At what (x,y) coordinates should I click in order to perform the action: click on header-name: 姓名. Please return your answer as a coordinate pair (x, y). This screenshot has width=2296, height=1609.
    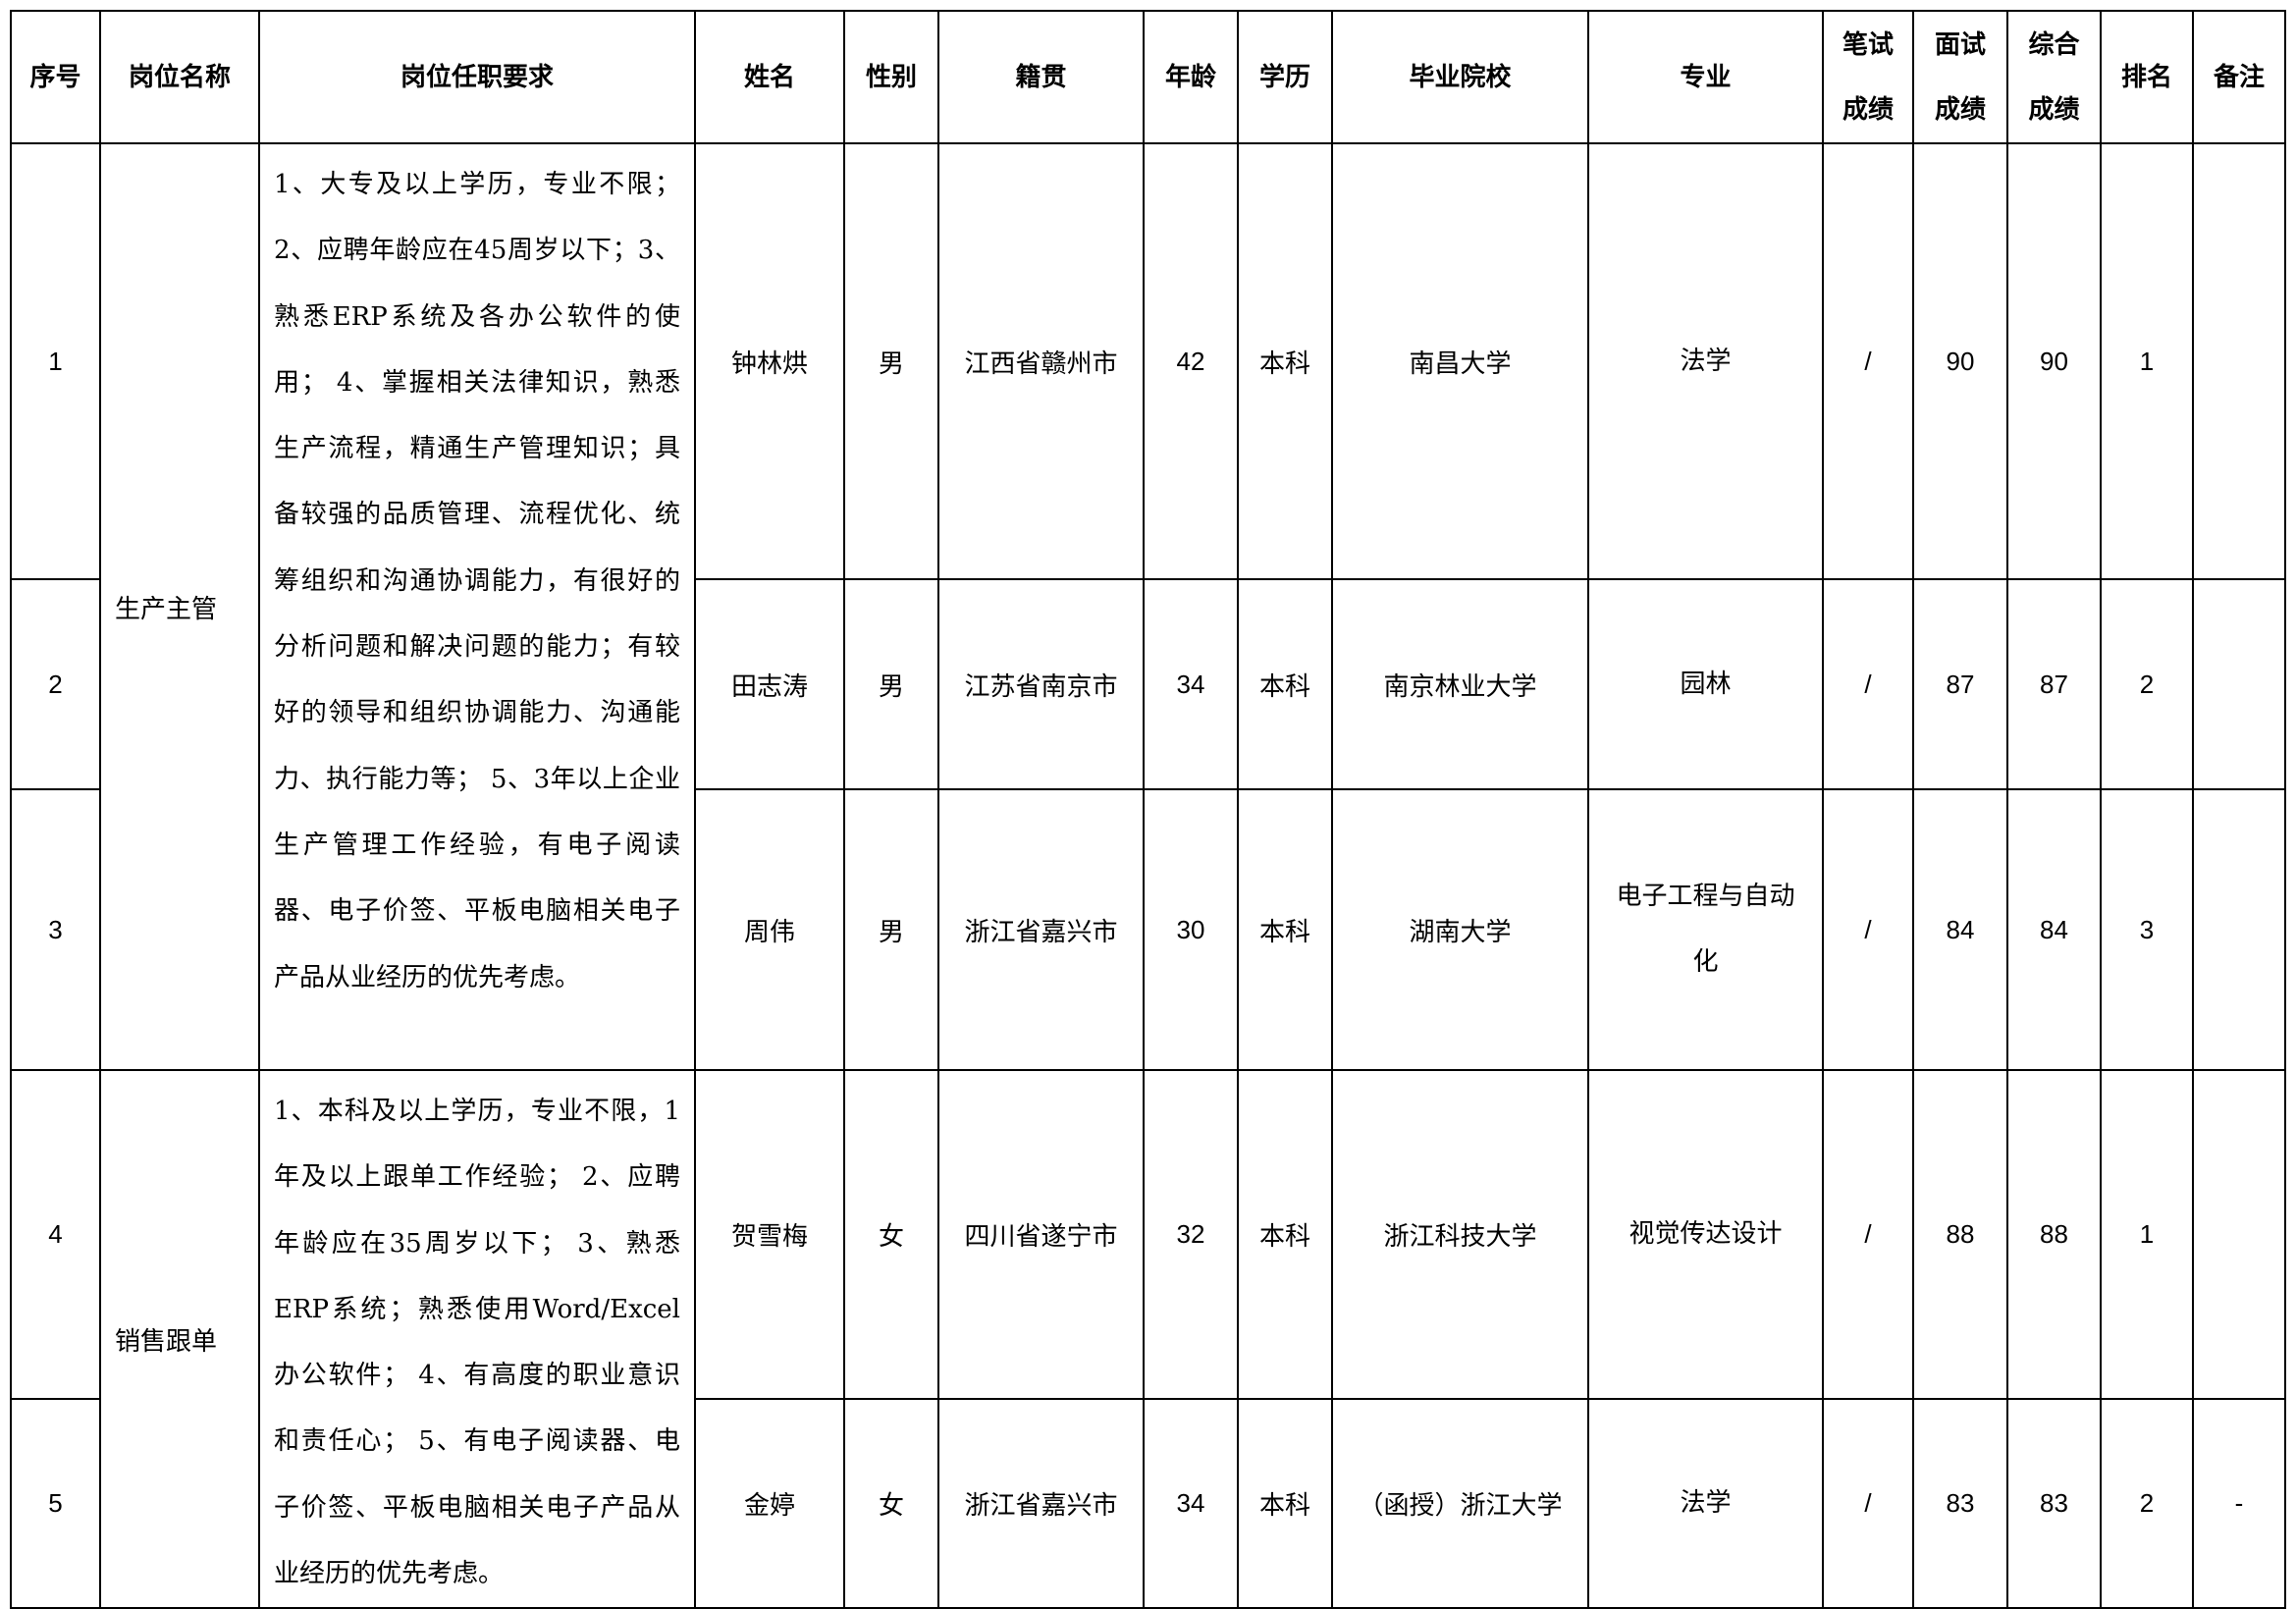
    Looking at the image, I should click on (769, 77).